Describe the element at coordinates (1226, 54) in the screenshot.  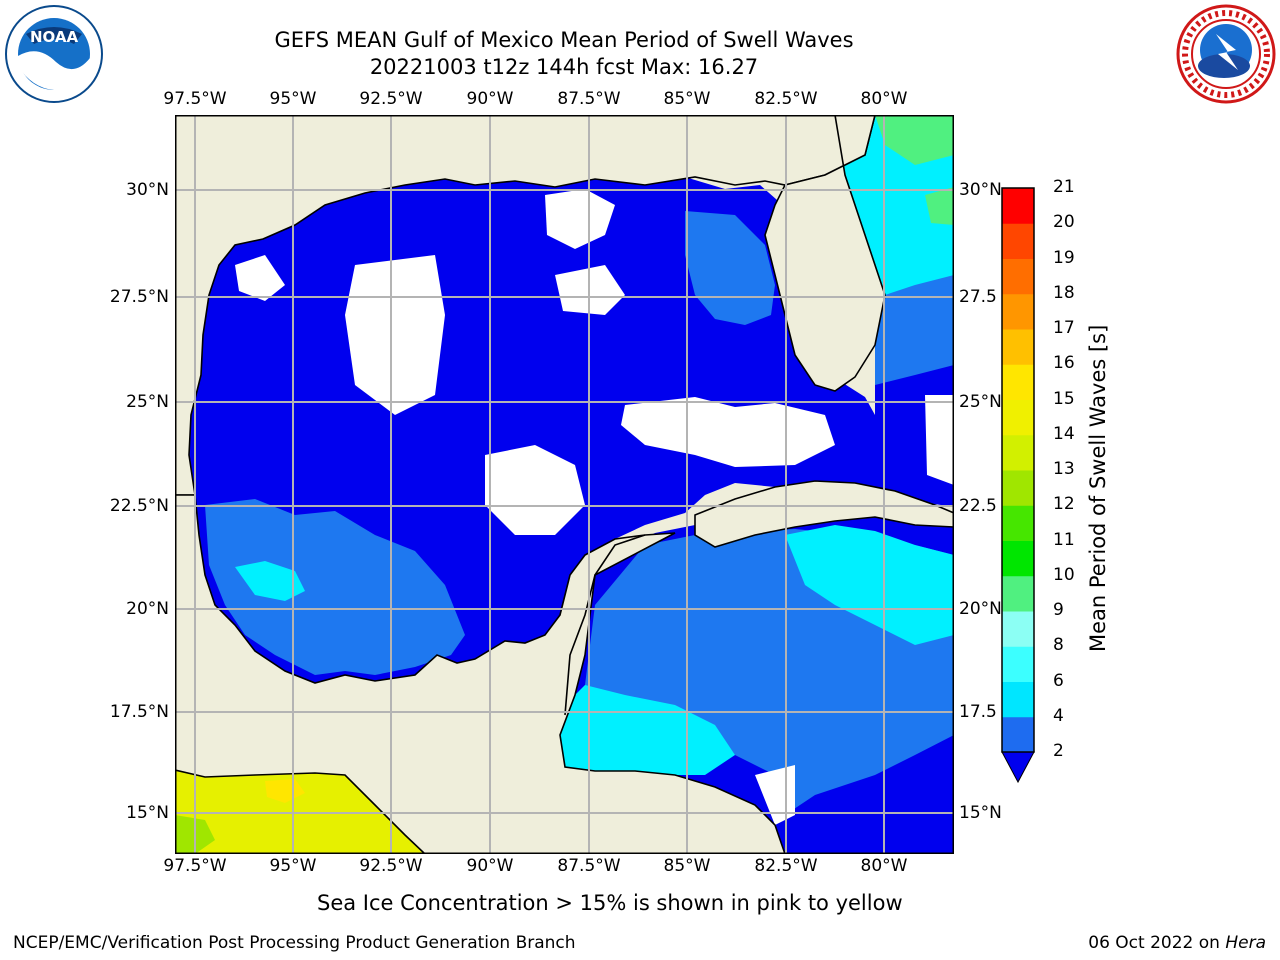
I see `nws-logo` at that location.